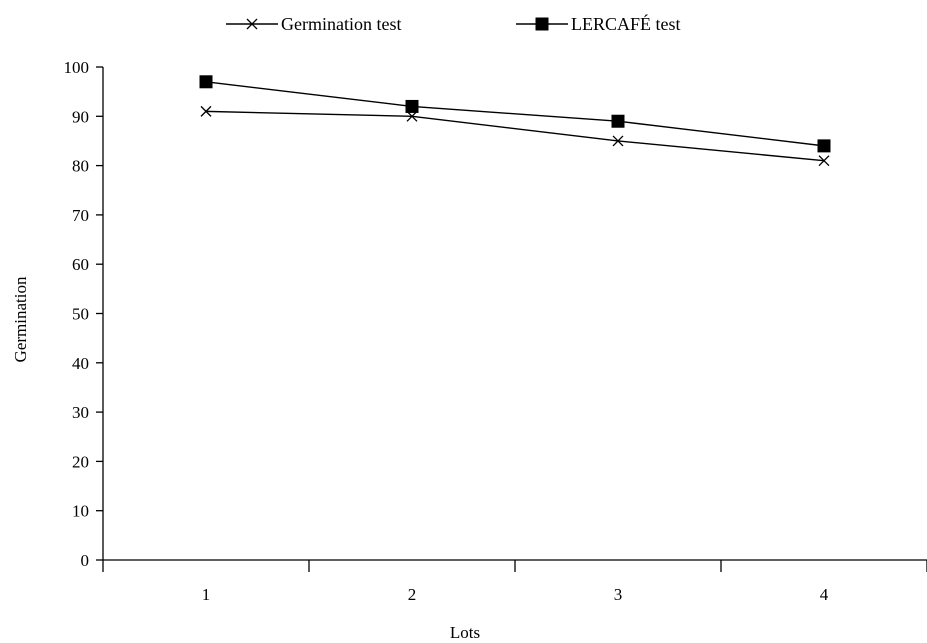 This screenshot has width=927, height=643. What do you see at coordinates (80, 264) in the screenshot?
I see `y-tick-label: 60` at bounding box center [80, 264].